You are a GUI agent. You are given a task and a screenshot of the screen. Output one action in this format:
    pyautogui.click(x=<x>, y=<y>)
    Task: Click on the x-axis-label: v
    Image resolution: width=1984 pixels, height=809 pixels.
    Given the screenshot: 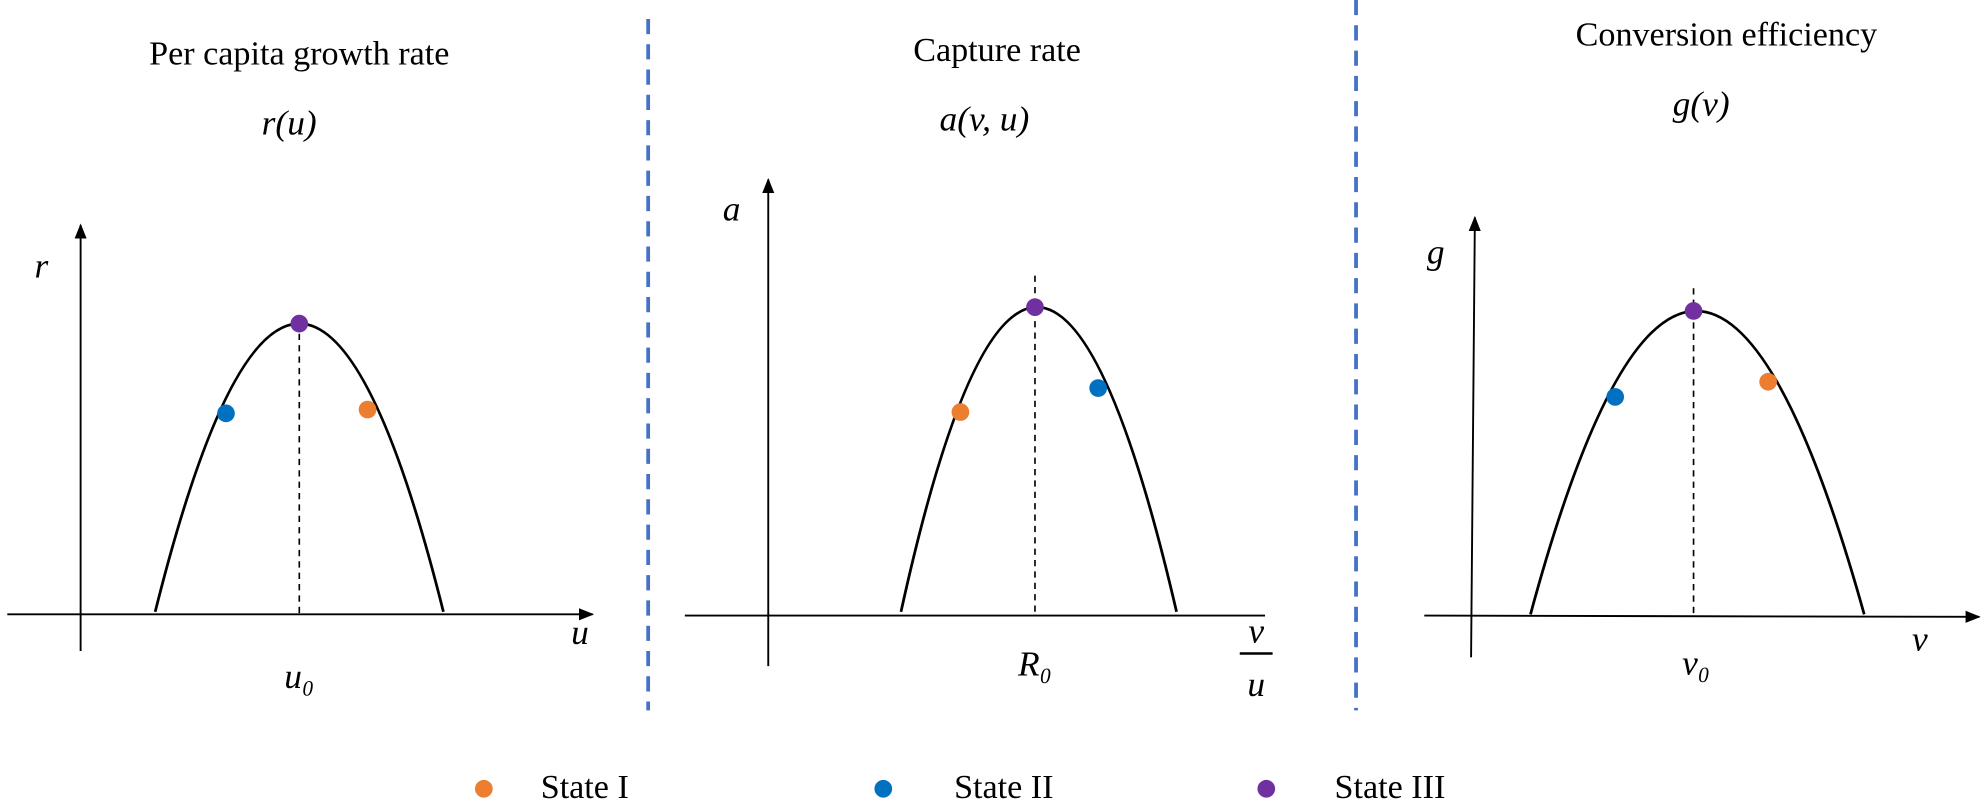 What is the action you would take?
    pyautogui.click(x=1920, y=638)
    